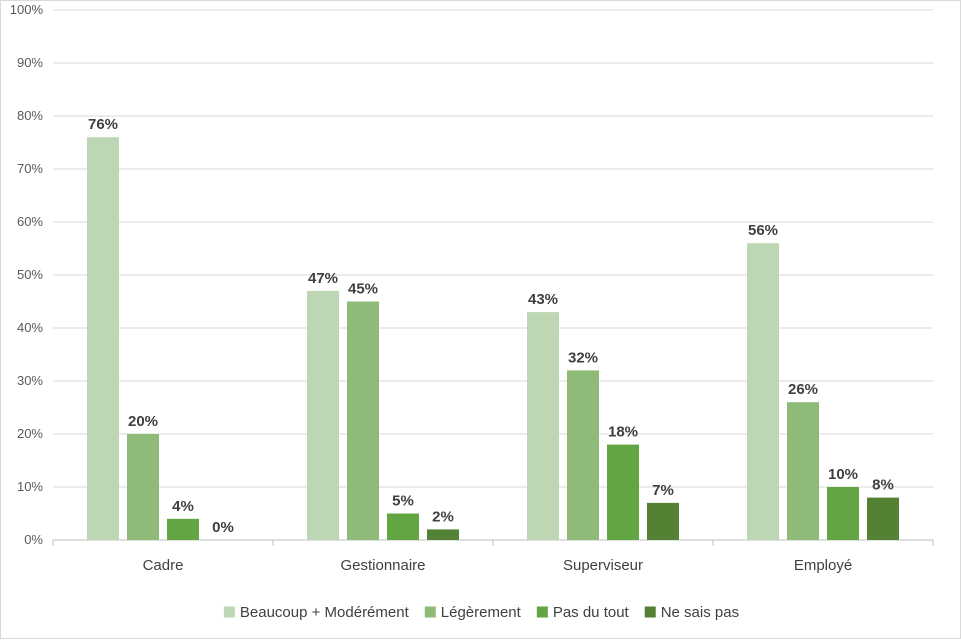 Image resolution: width=961 pixels, height=640 pixels. What do you see at coordinates (843, 474) in the screenshot?
I see `data-label: 10%` at bounding box center [843, 474].